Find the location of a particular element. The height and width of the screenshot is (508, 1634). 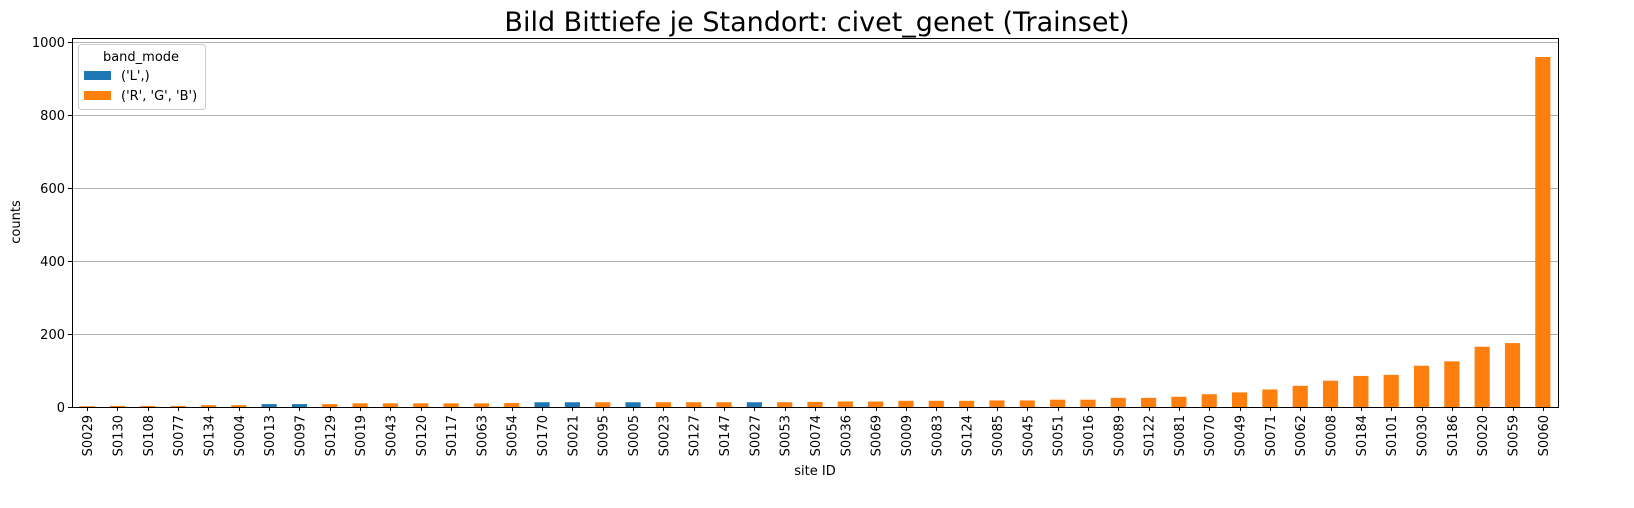

x-tick-label: S0085 is located at coordinates (998, 435).